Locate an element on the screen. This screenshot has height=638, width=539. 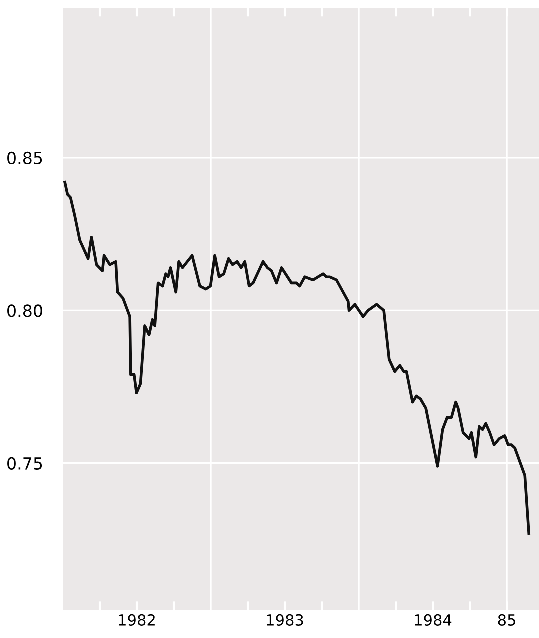
y-tick-label: 0.85 is located at coordinates (25, 158).